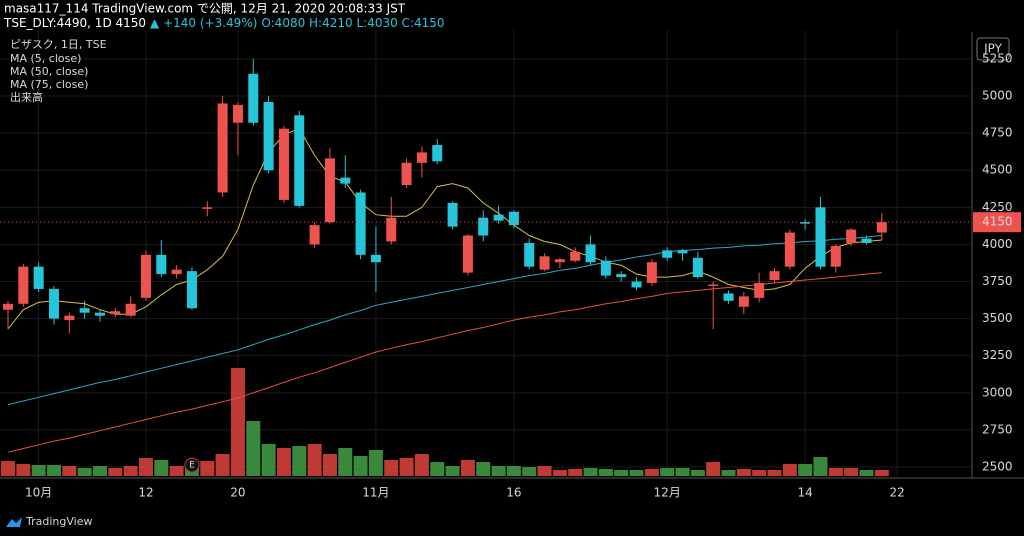 The image size is (1024, 536). What do you see at coordinates (513, 493) in the screenshot?
I see `x-tick-label: 16` at bounding box center [513, 493].